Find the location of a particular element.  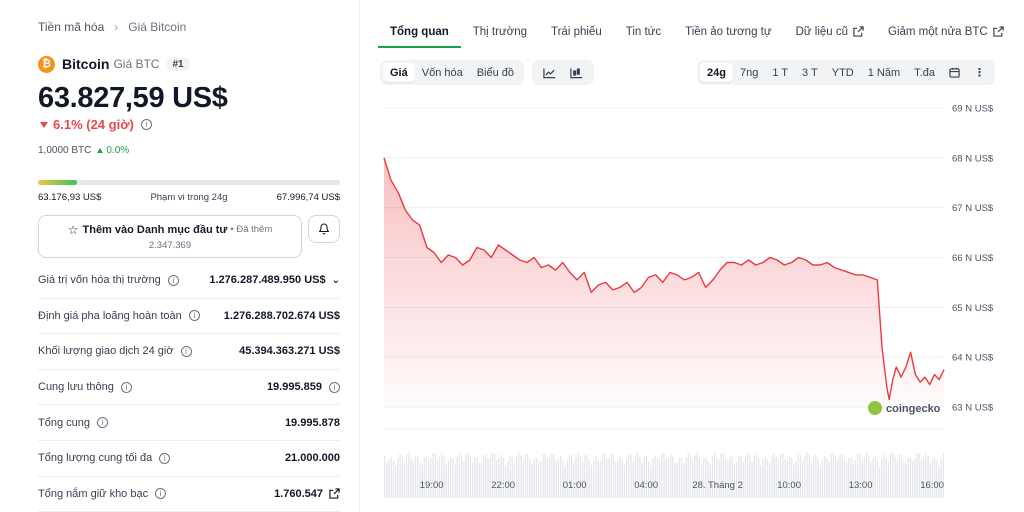

x-tick-label: 28. Tháng 2 is located at coordinates (717, 485).